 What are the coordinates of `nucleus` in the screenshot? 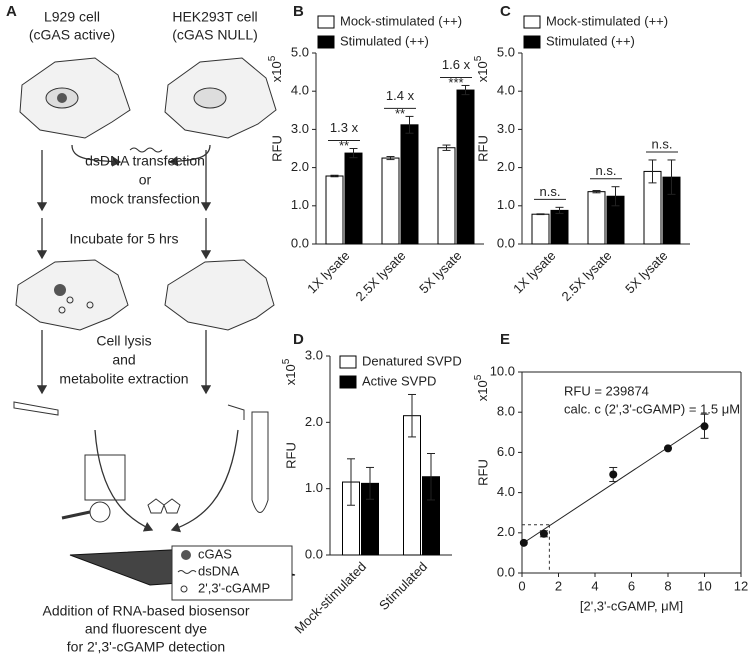 It's located at (210, 98).